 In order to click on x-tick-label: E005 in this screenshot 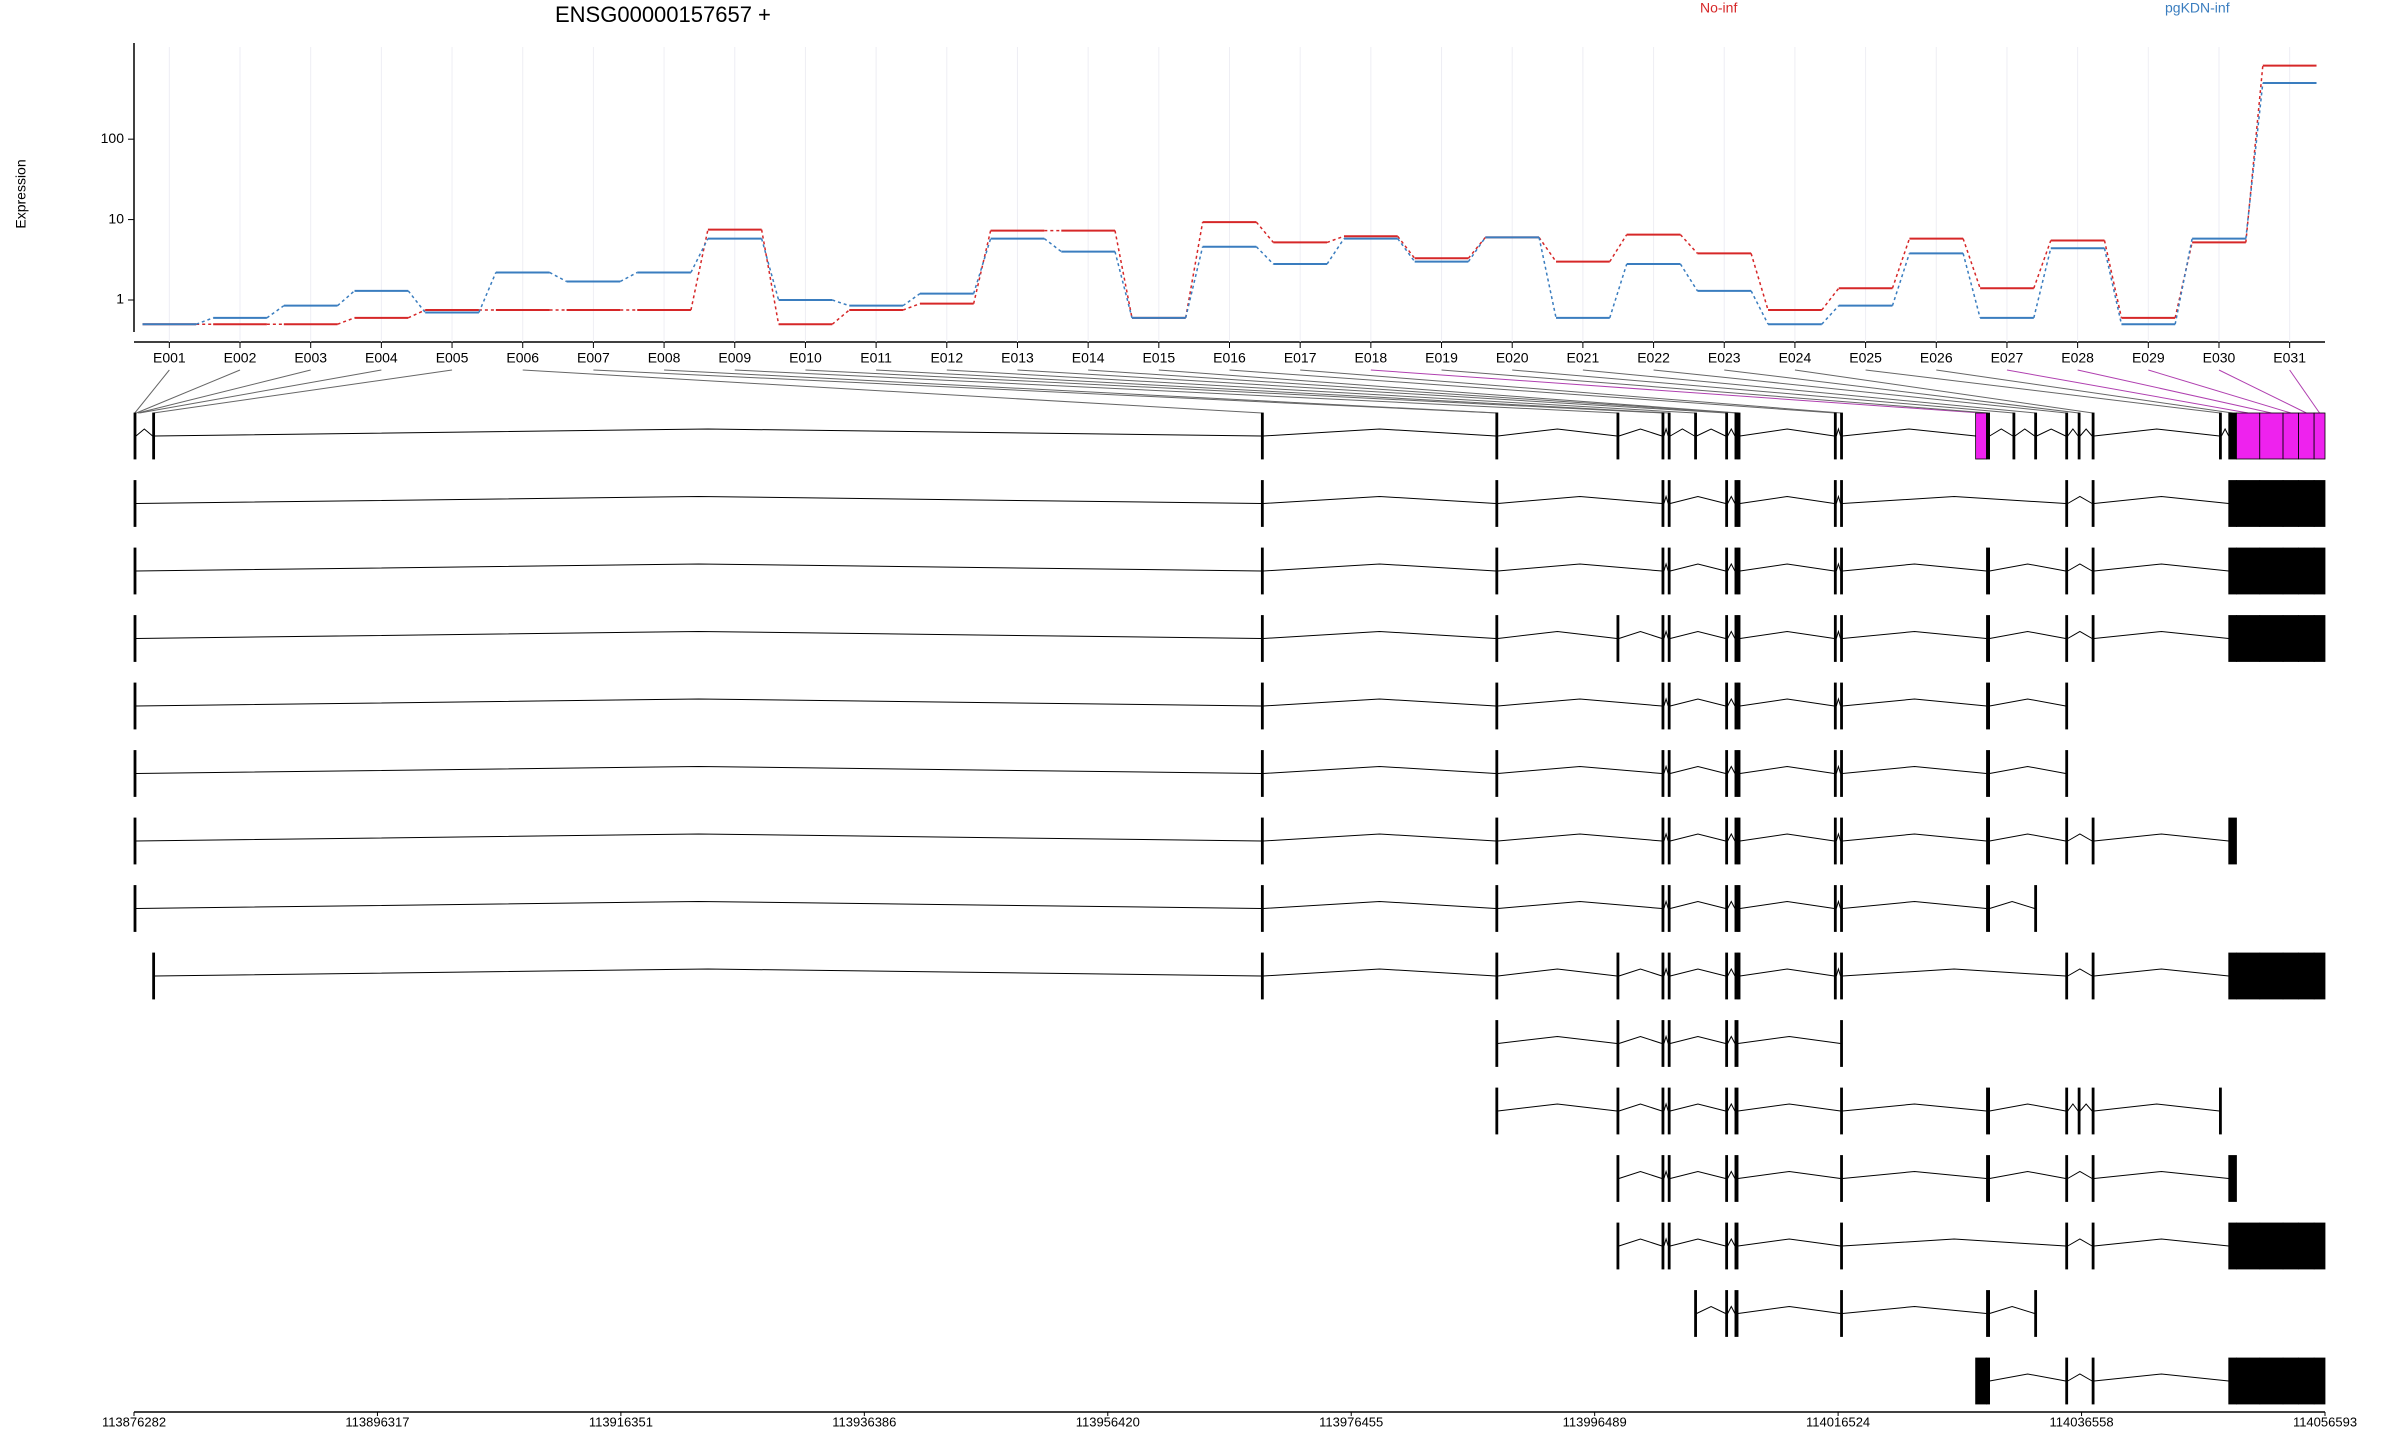, I will do `click(452, 358)`.